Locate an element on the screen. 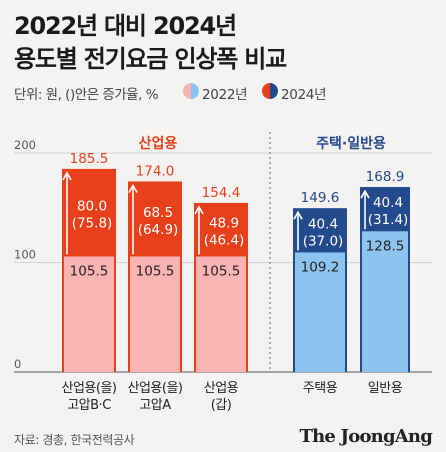 Image resolution: width=446 pixels, height=452 pixels. legend-2022-label: 2022년 is located at coordinates (225, 95).